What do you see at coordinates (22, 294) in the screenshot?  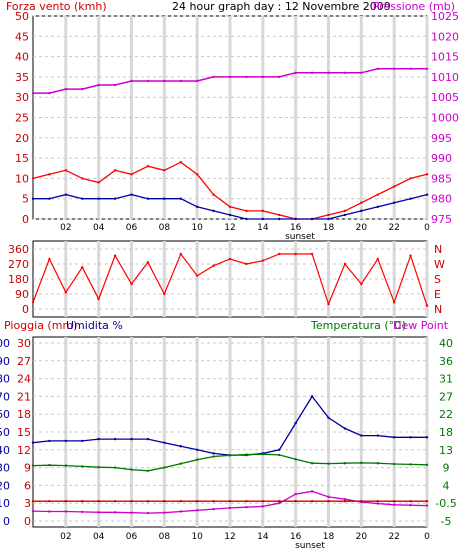 I see `direction-y-tick-label: 90` at bounding box center [22, 294].